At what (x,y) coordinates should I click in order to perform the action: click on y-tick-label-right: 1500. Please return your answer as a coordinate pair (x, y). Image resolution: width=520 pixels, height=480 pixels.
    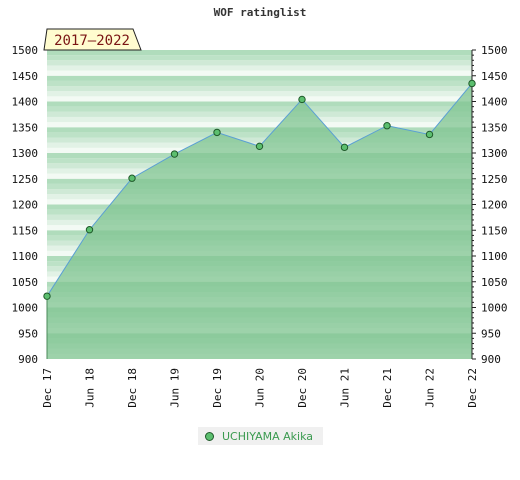
    Looking at the image, I should click on (494, 50).